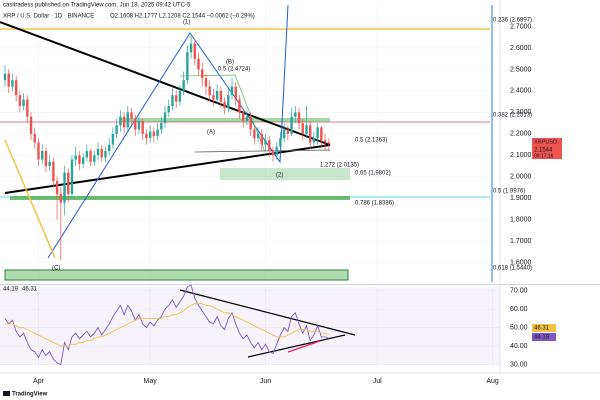 The width and height of the screenshot is (600, 400). I want to click on fib-label: 0.618 (1.5440), so click(512, 269).